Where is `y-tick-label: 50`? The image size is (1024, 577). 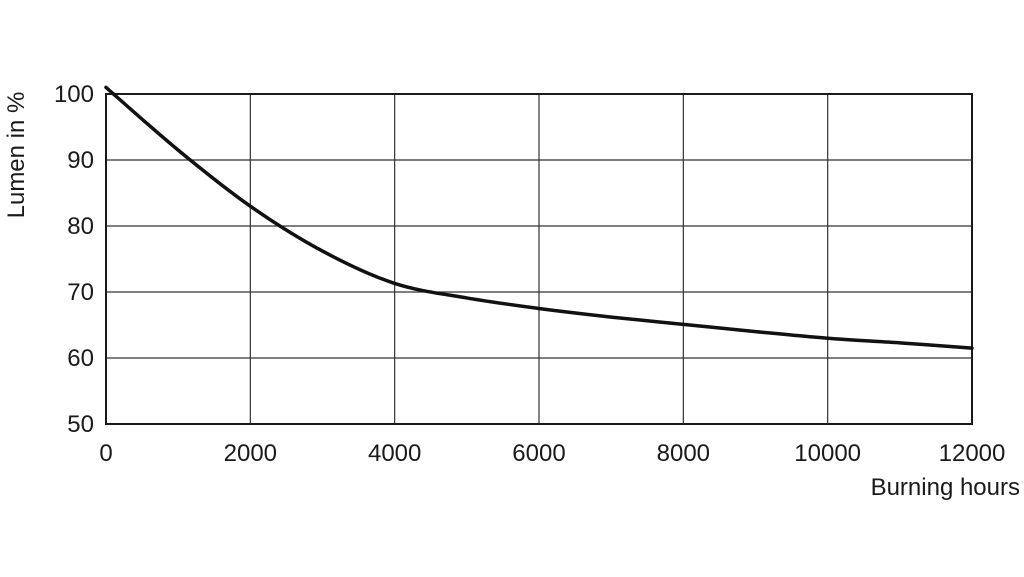
y-tick-label: 50 is located at coordinates (80, 424).